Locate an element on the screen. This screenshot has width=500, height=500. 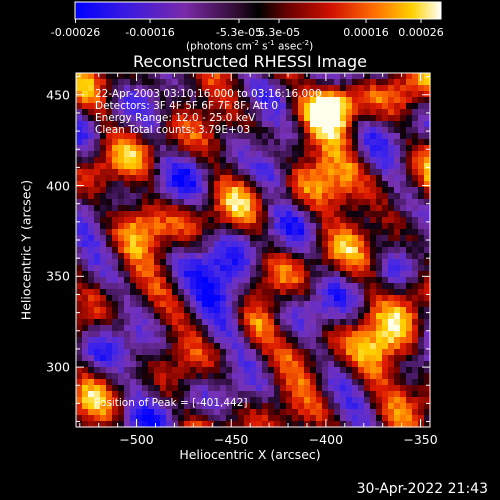
colorbar-units: (photons cm-2 s-1 asec-2) is located at coordinates (250, 46).